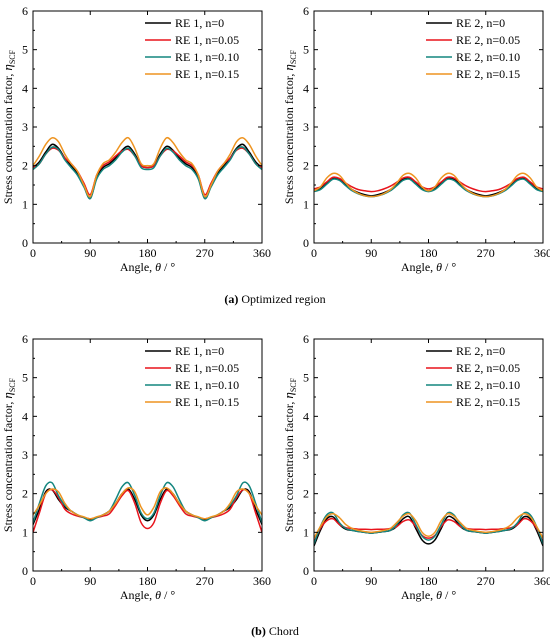  I want to click on legend-label-2: RE 2, n=0.10, so click(488, 57).